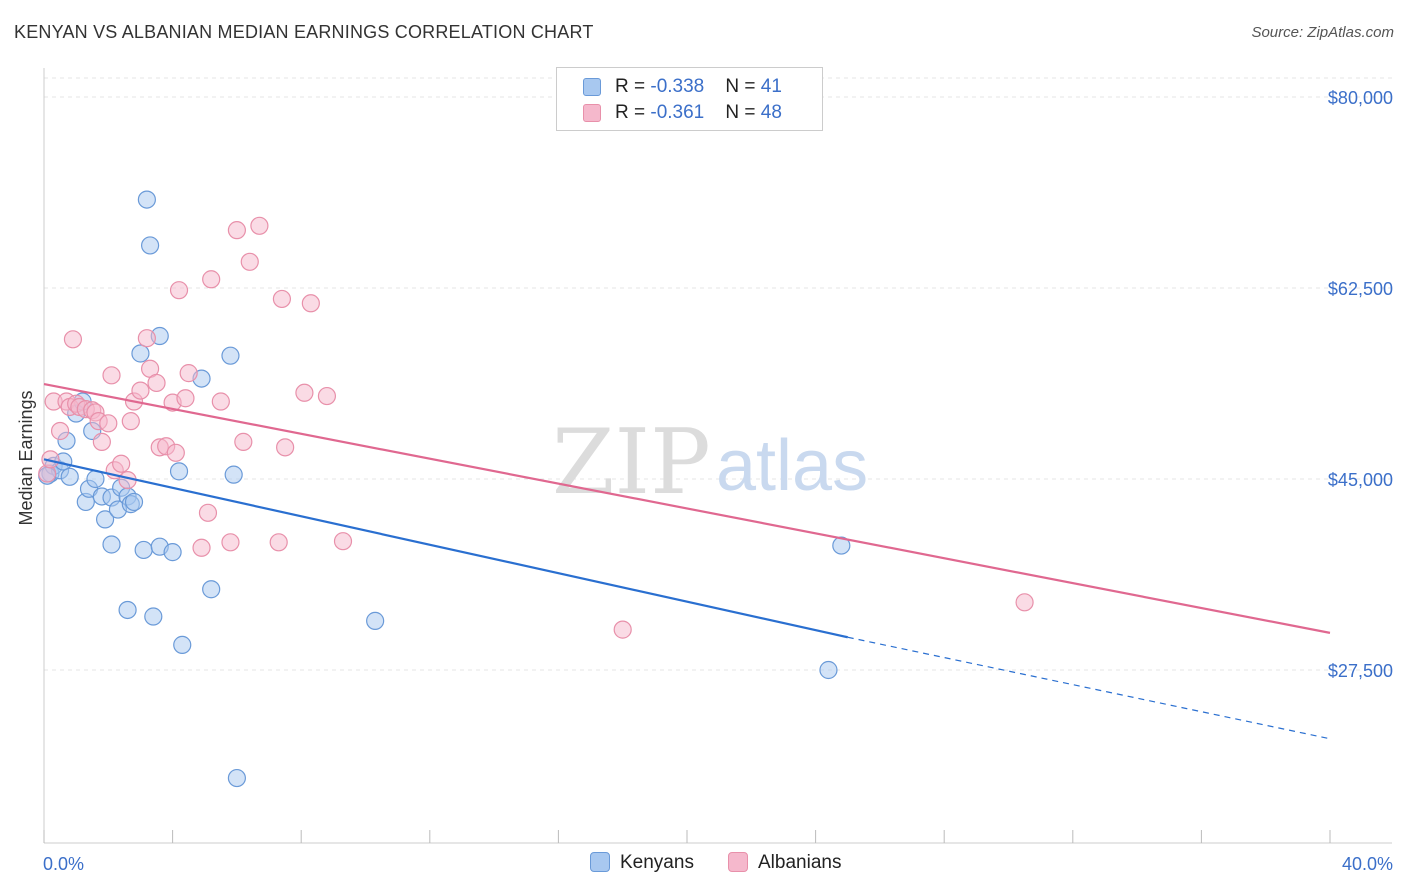  What do you see at coordinates (771, 86) in the screenshot?
I see `legend-kenyan-n-value: 41` at bounding box center [771, 86].